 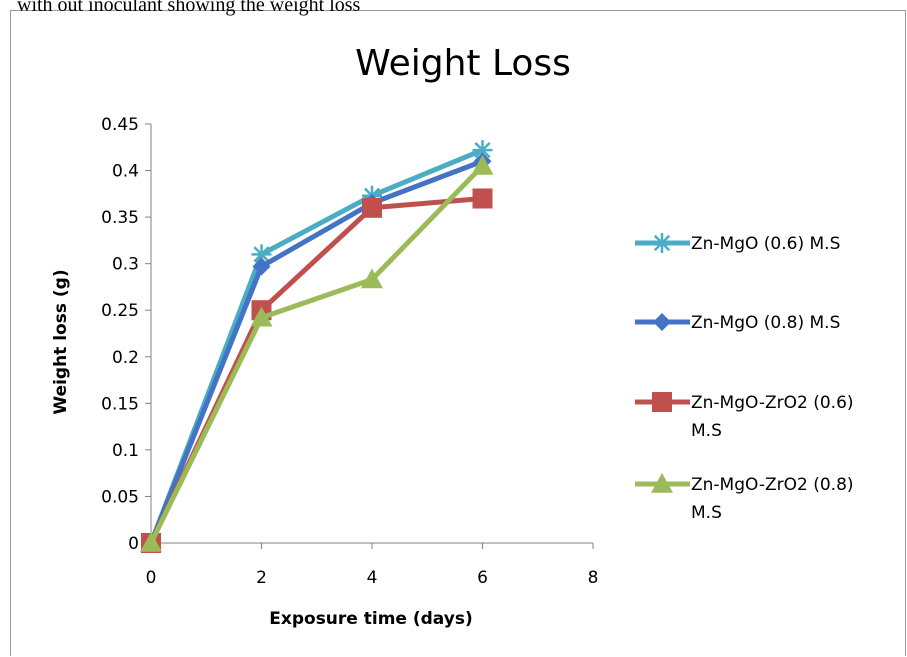 I want to click on y-tick-label: 0.45, so click(x=120, y=125).